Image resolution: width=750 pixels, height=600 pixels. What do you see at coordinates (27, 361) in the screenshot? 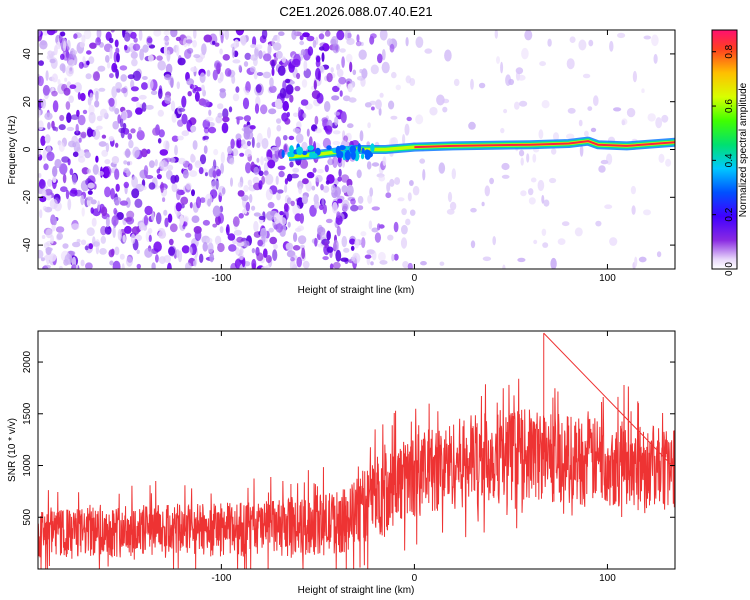
I see `snr-ytick-label: 2000` at bounding box center [27, 361].